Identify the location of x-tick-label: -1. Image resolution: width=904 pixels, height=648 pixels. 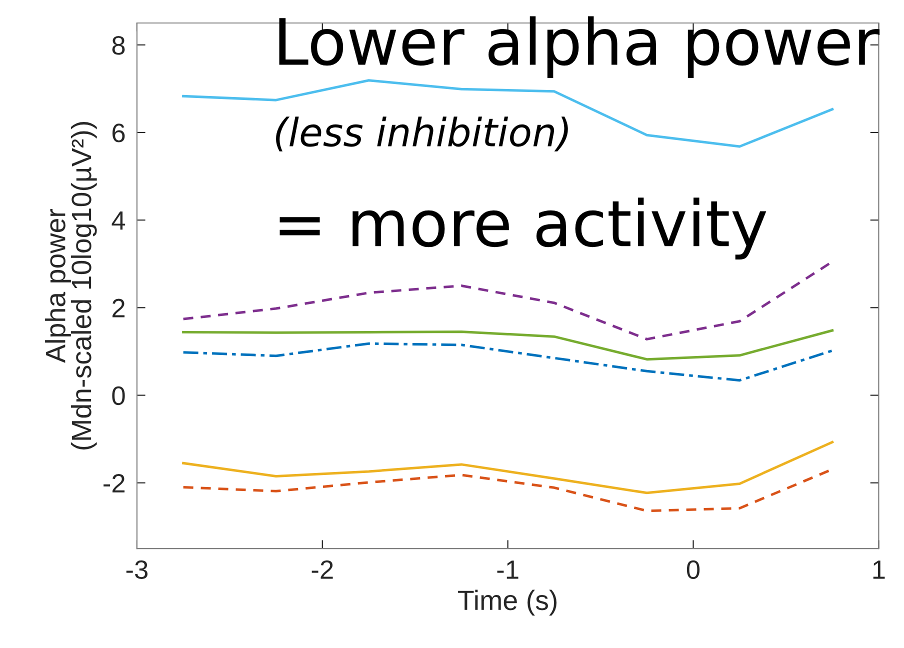
(507, 569).